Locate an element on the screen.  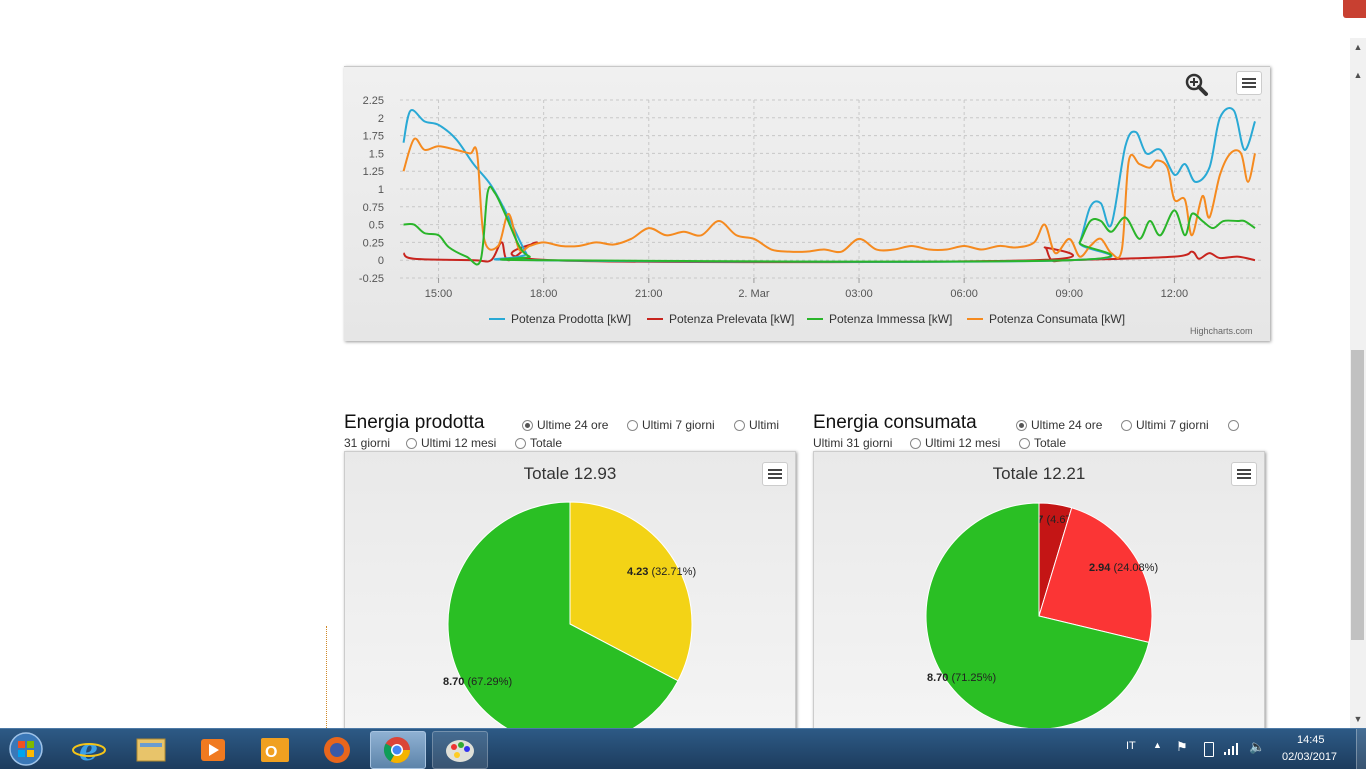
consumed-pie-title: Totale 12.21 is located at coordinates (1039, 473).